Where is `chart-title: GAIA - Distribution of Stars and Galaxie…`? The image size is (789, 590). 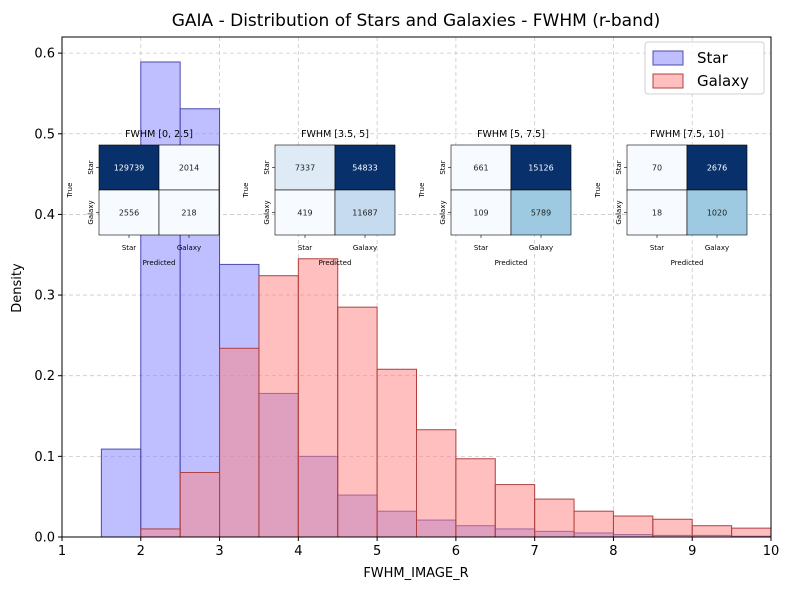
chart-title: GAIA - Distribution of Stars and Galaxie… is located at coordinates (416, 21).